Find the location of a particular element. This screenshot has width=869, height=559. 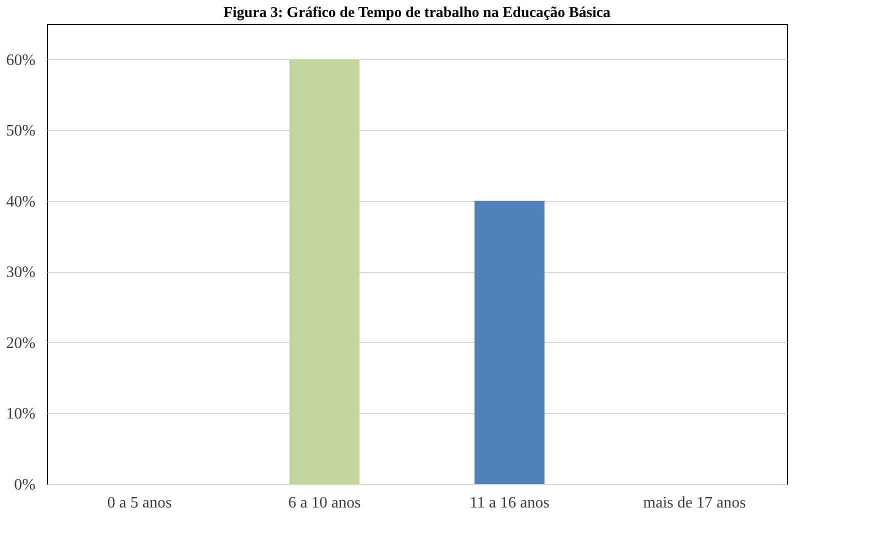

y-tick-label: 10% is located at coordinates (21, 414).